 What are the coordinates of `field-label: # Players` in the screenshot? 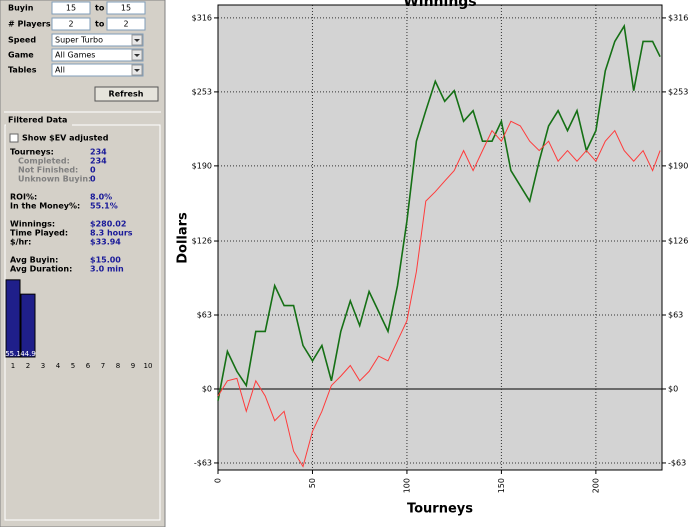 It's located at (29, 24).